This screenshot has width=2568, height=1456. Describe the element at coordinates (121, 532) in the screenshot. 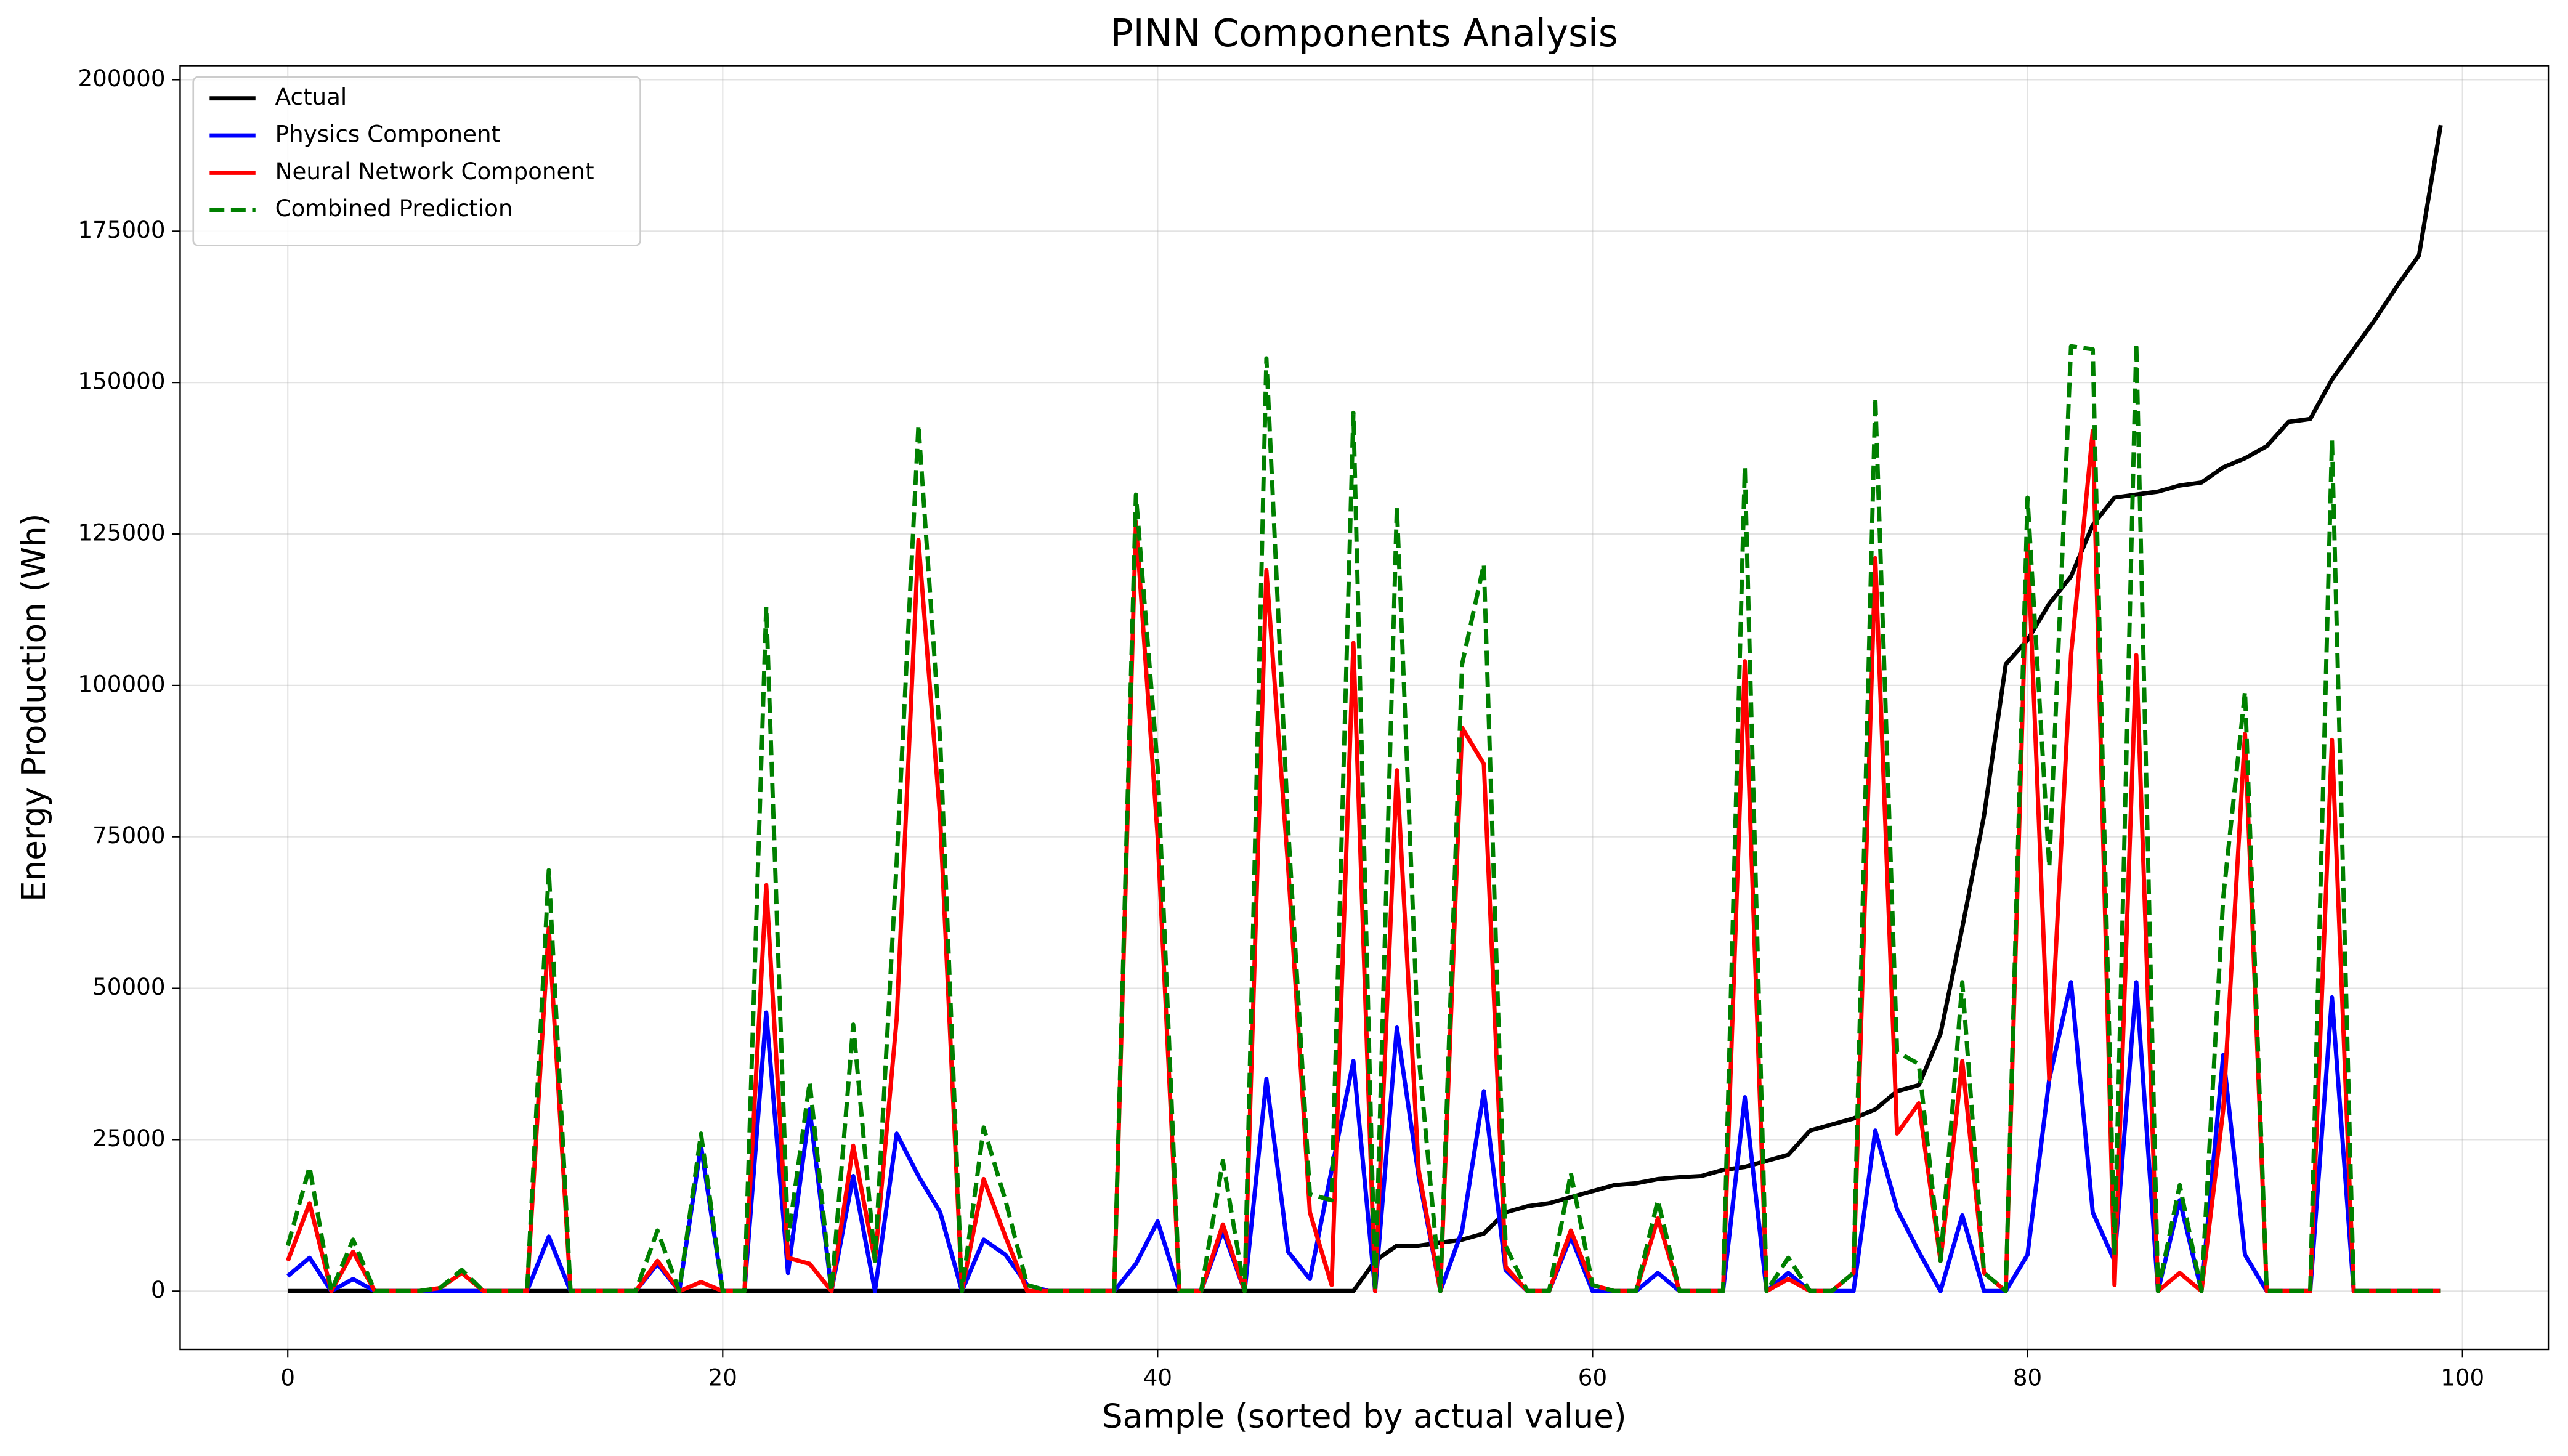

I see `y-tick-label: 125000` at that location.